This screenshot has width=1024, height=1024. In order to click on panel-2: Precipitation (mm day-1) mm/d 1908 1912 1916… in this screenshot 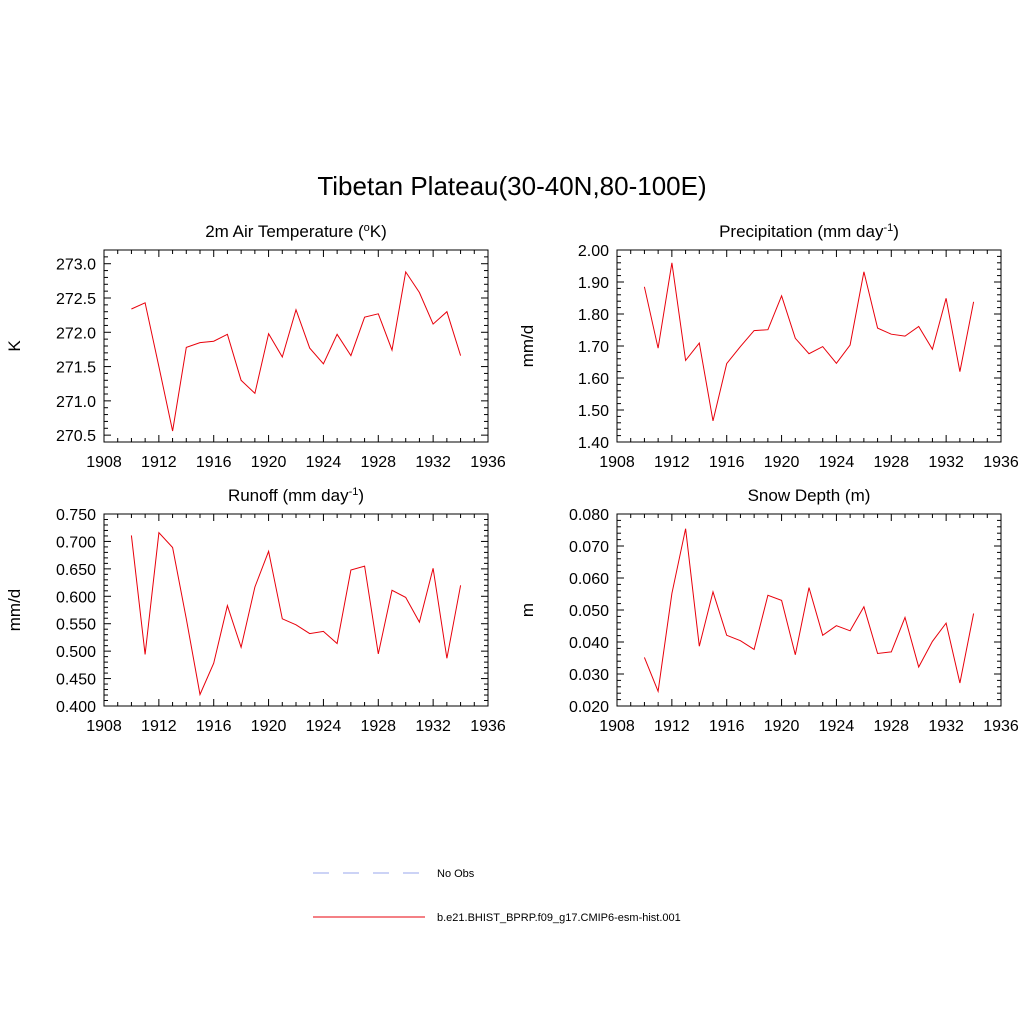, I will do `click(768, 346)`.